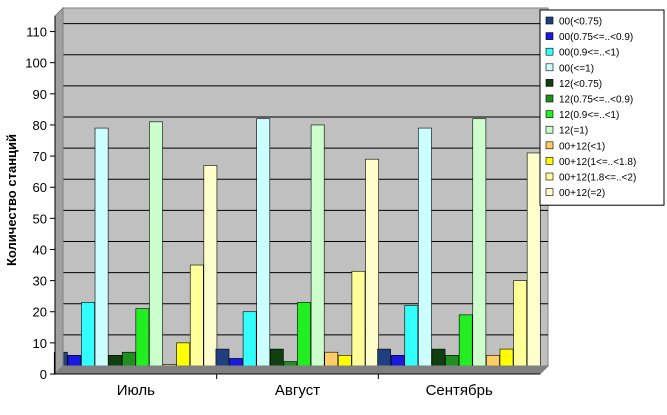  Describe the element at coordinates (576, 68) in the screenshot. I see `legend-label: 00(<=1)` at that location.